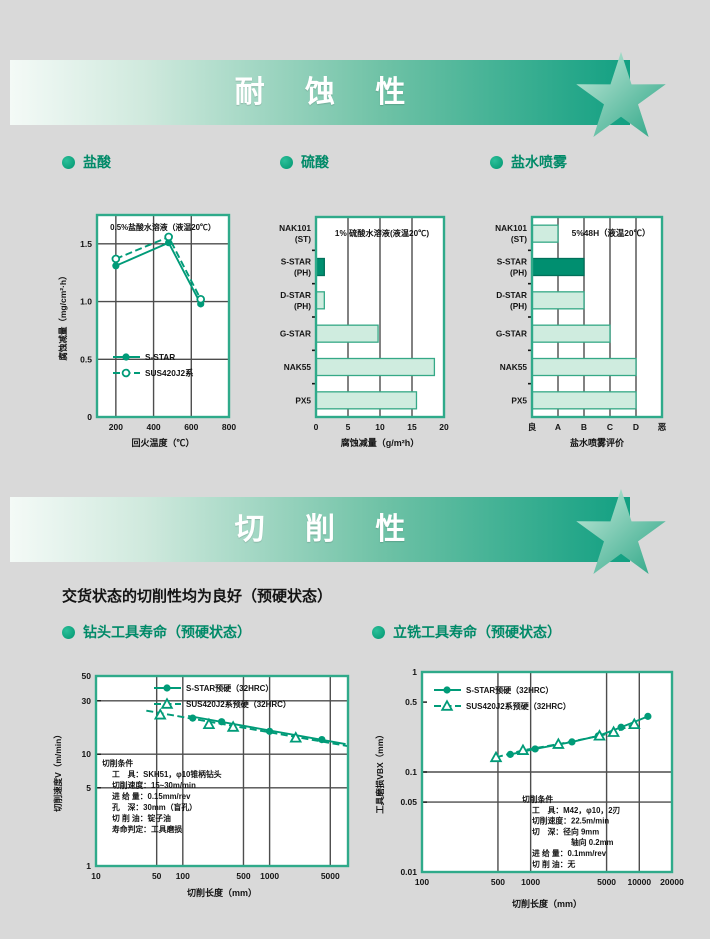 Image resolution: width=710 pixels, height=939 pixels. Describe the element at coordinates (328, 92) in the screenshot. I see `corrosion-banner-title: 耐 蚀 性` at that location.